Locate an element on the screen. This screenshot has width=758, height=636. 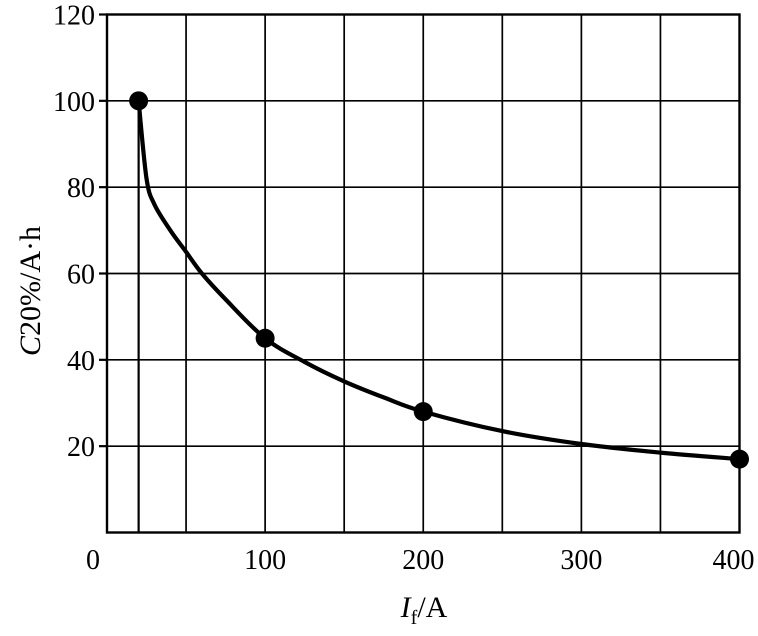
y-axis-unit: 20%/A·h is located at coordinates (30, 281).